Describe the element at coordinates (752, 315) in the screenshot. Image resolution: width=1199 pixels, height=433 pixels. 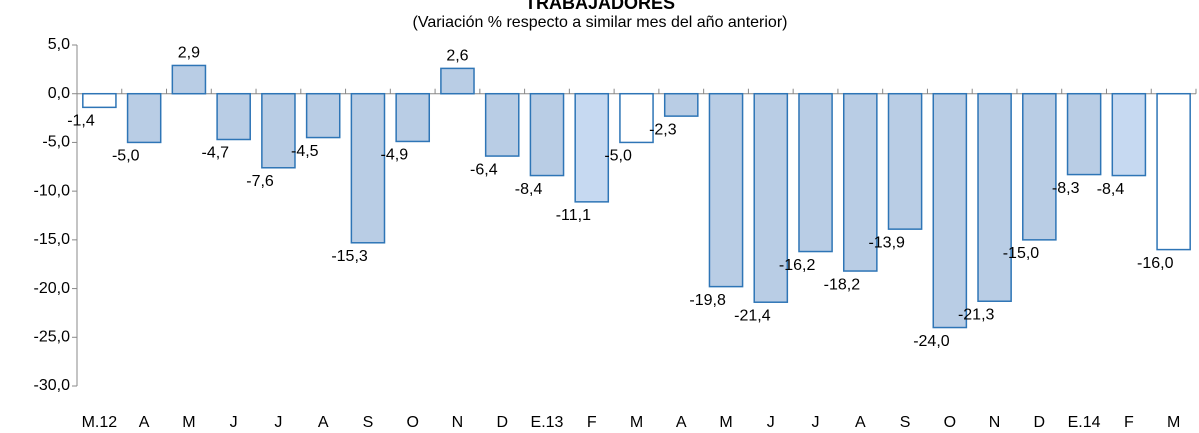
I see `value-label: -21,4` at that location.